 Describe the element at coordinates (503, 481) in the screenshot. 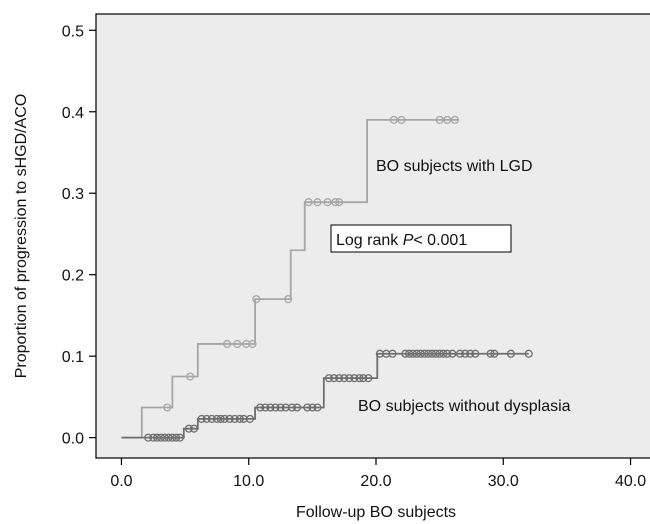

I see `x-tick-label: 30.0` at that location.